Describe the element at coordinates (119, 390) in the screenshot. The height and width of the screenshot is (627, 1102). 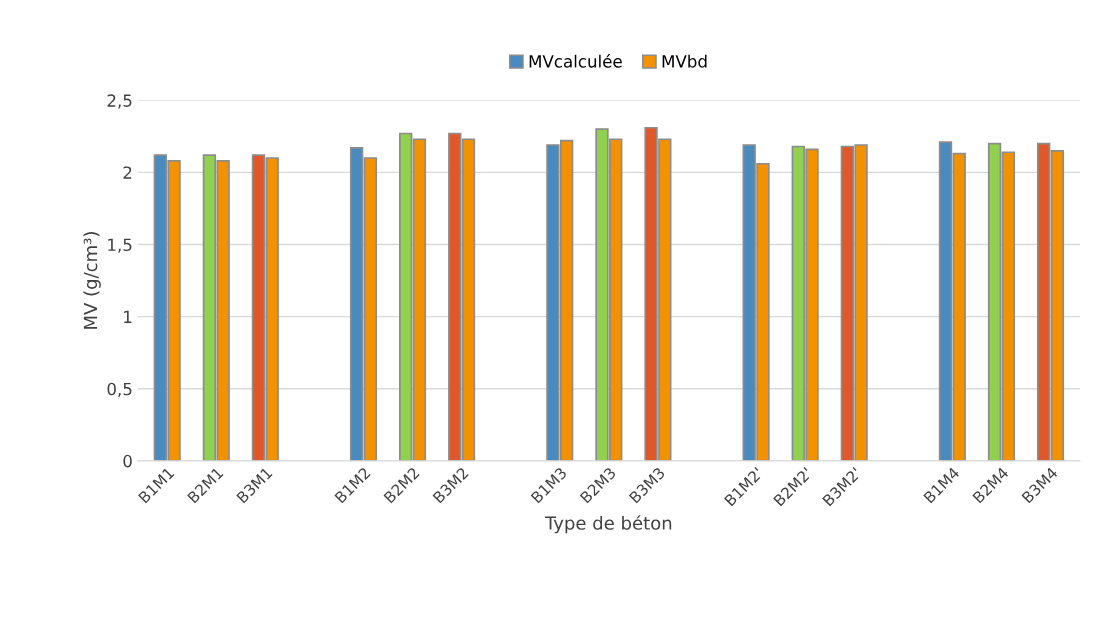
I see `y-tick-label: 0,5` at that location.